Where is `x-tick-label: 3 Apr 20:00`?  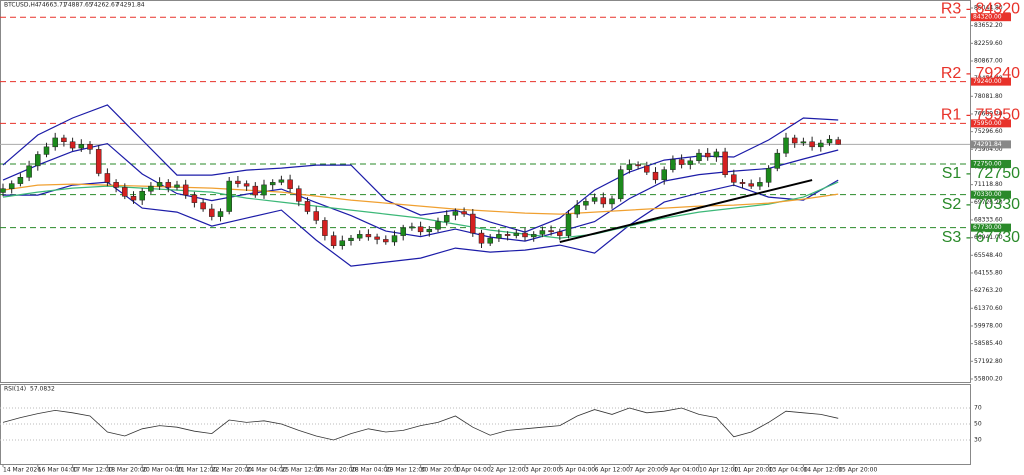
x-tick-label: 3 Apr 20:00 is located at coordinates (542, 470).